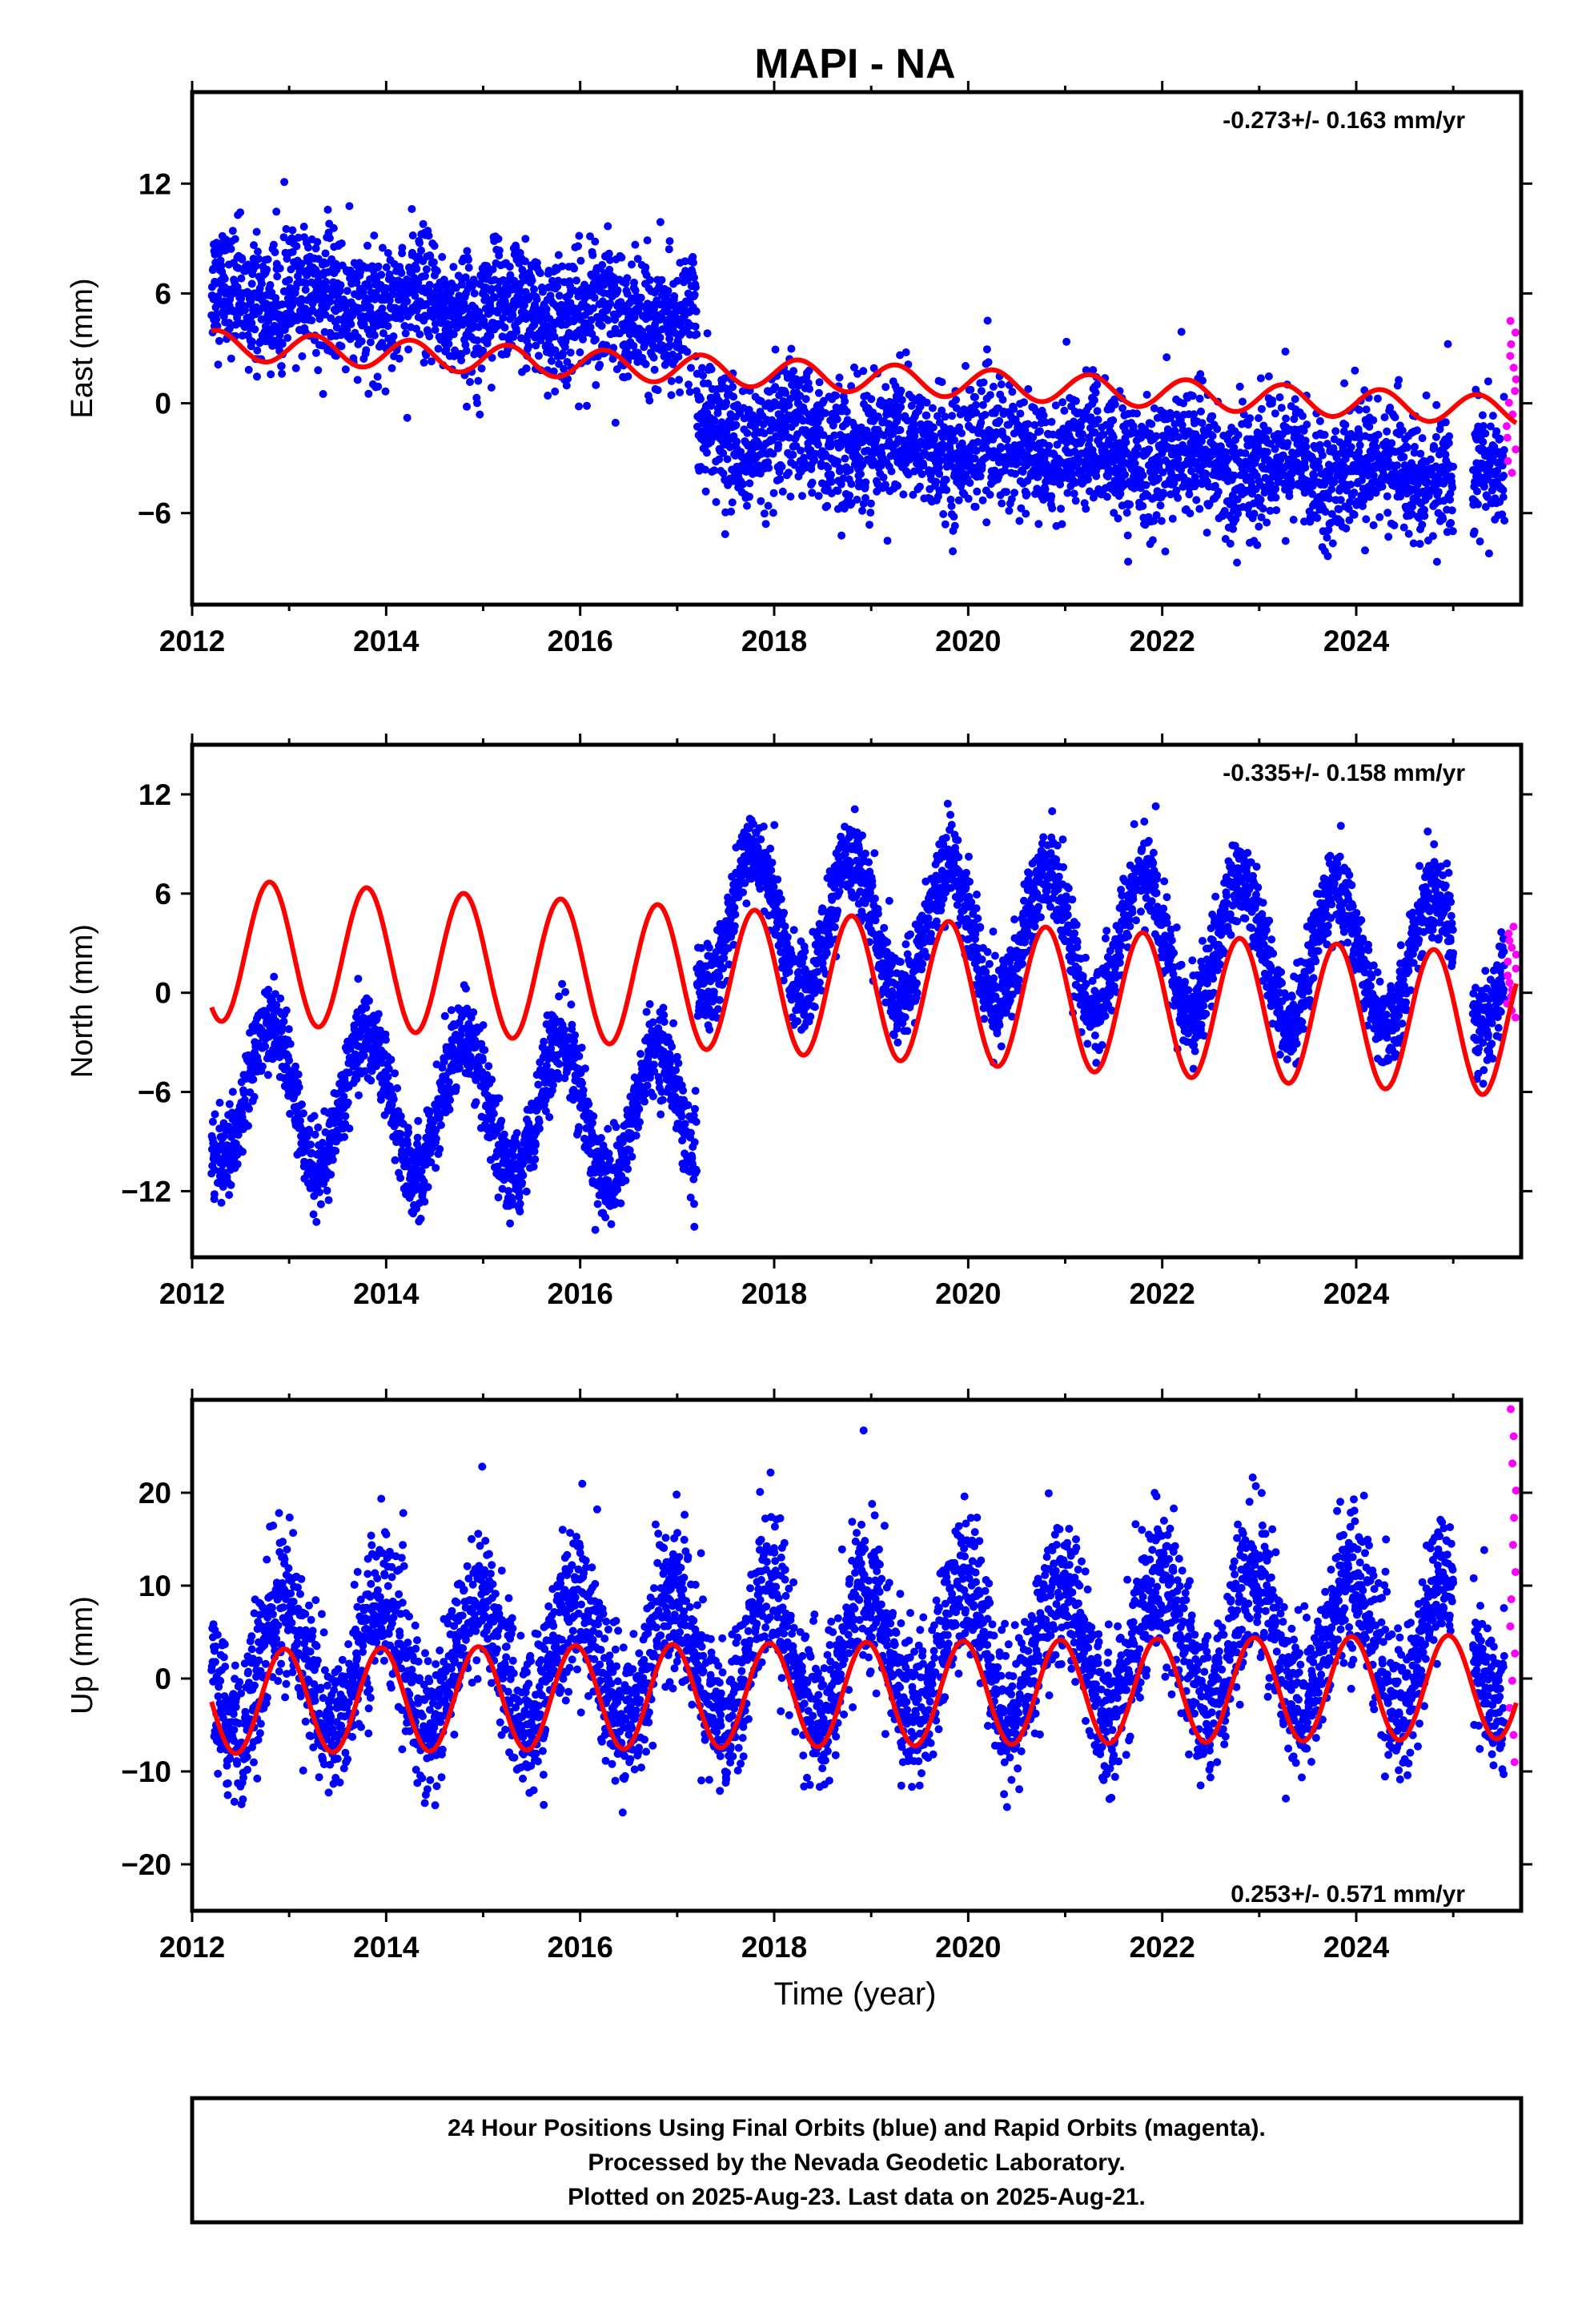  Describe the element at coordinates (858, 372) in the screenshot. I see `east-final-points` at that location.